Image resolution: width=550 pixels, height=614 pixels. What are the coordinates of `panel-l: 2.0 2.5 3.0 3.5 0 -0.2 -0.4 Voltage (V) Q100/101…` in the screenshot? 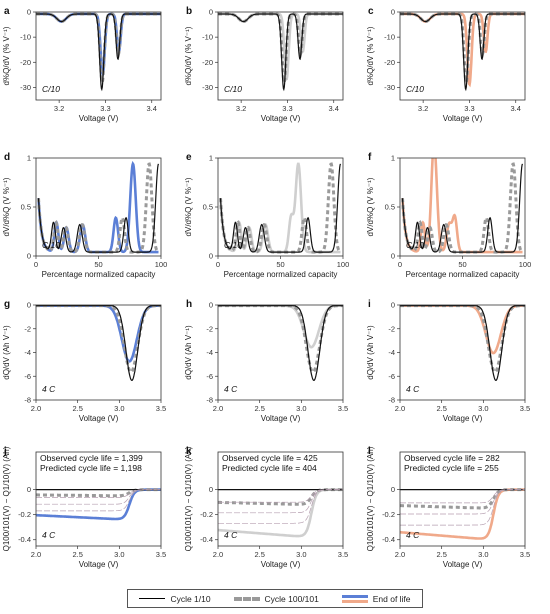 It's located at (448, 507).